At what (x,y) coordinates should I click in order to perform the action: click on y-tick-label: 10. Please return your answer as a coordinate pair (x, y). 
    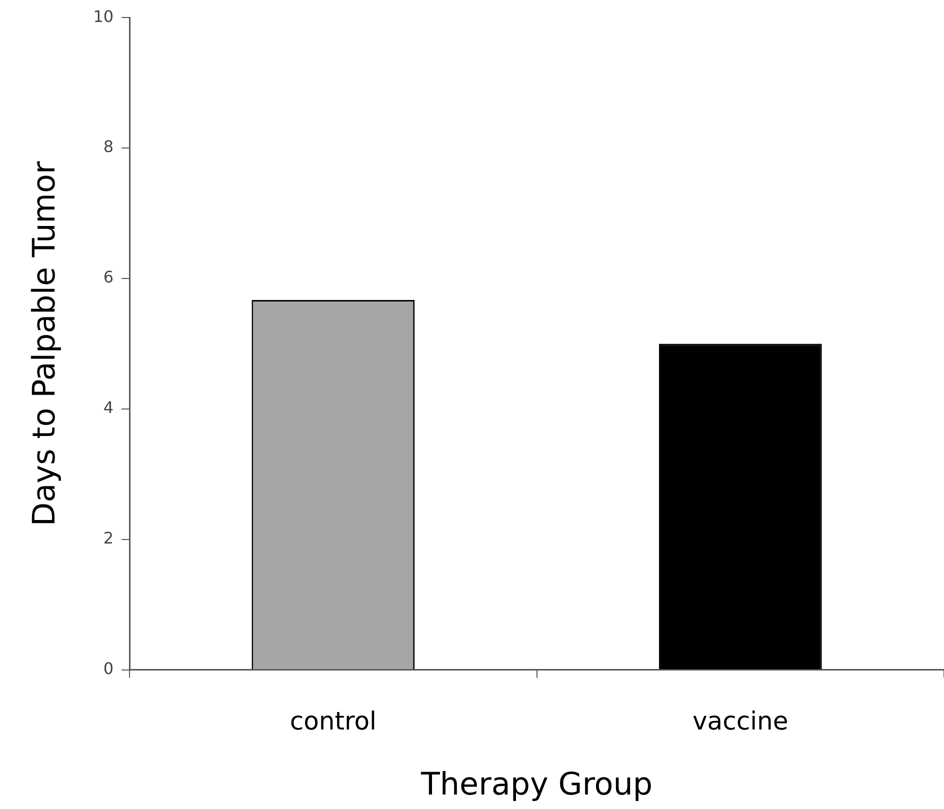
    Looking at the image, I should click on (103, 16).